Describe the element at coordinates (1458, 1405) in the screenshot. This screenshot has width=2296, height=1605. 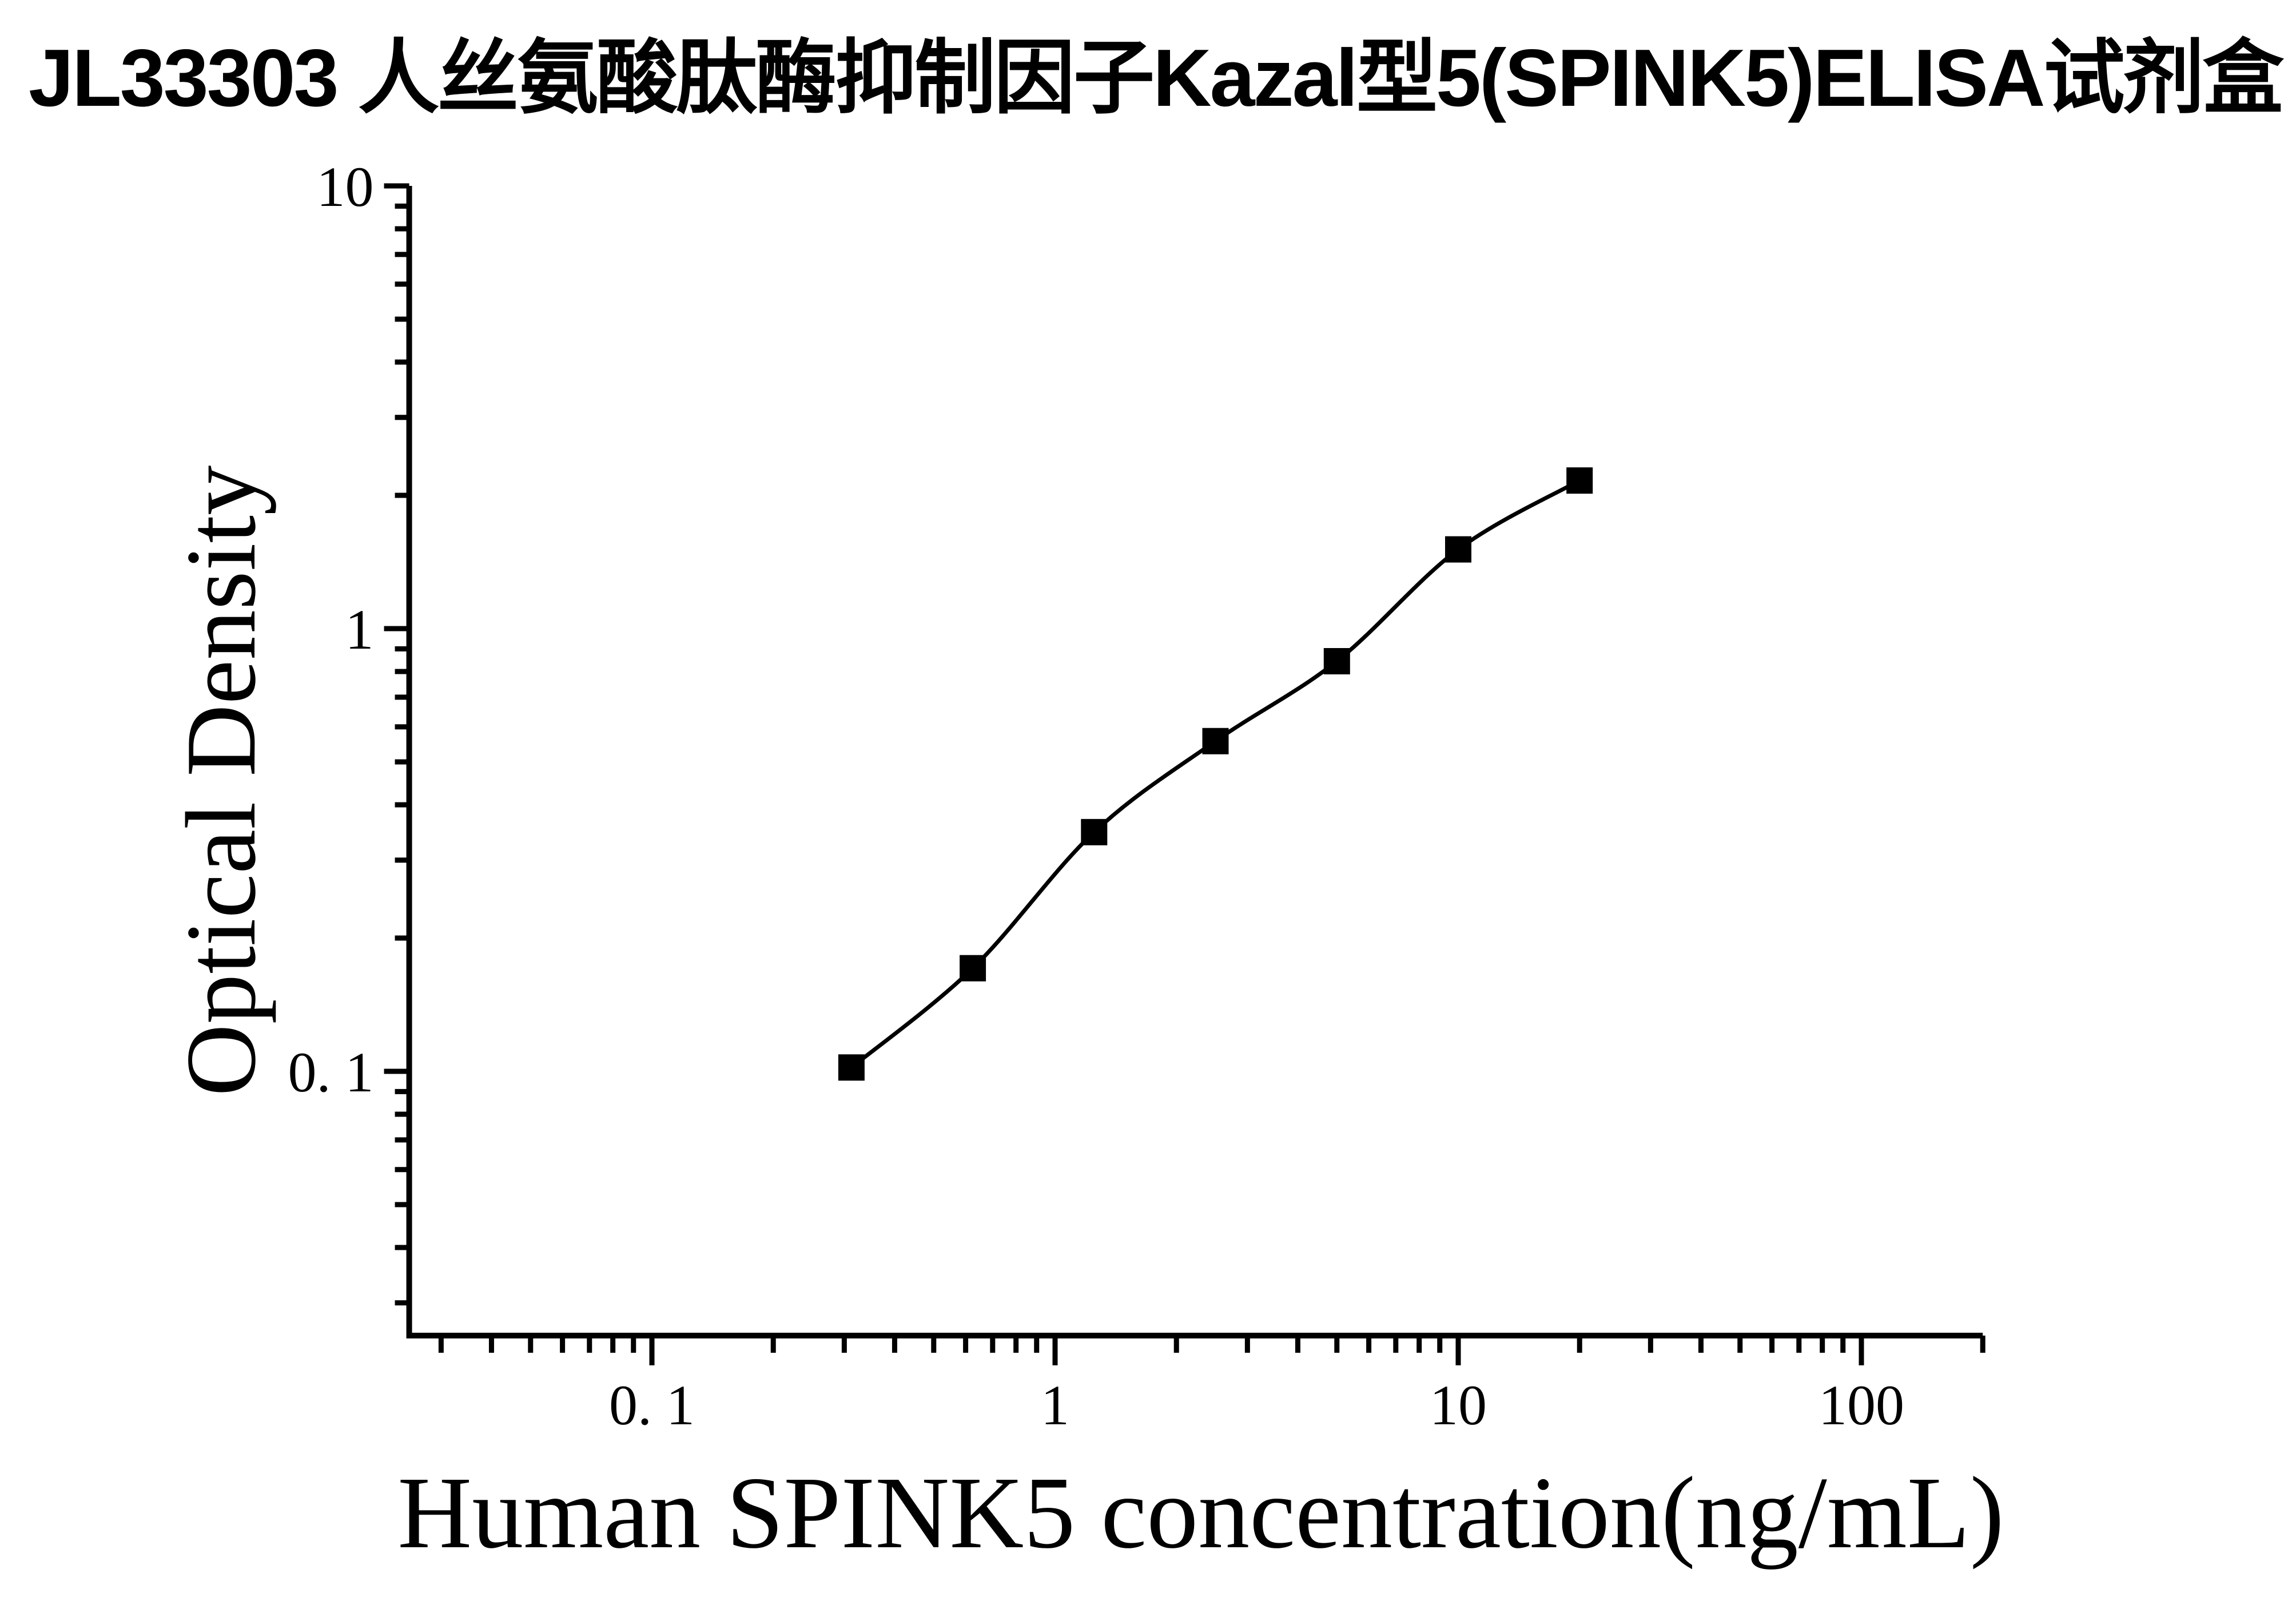
I see `x-tick-label: 10` at that location.